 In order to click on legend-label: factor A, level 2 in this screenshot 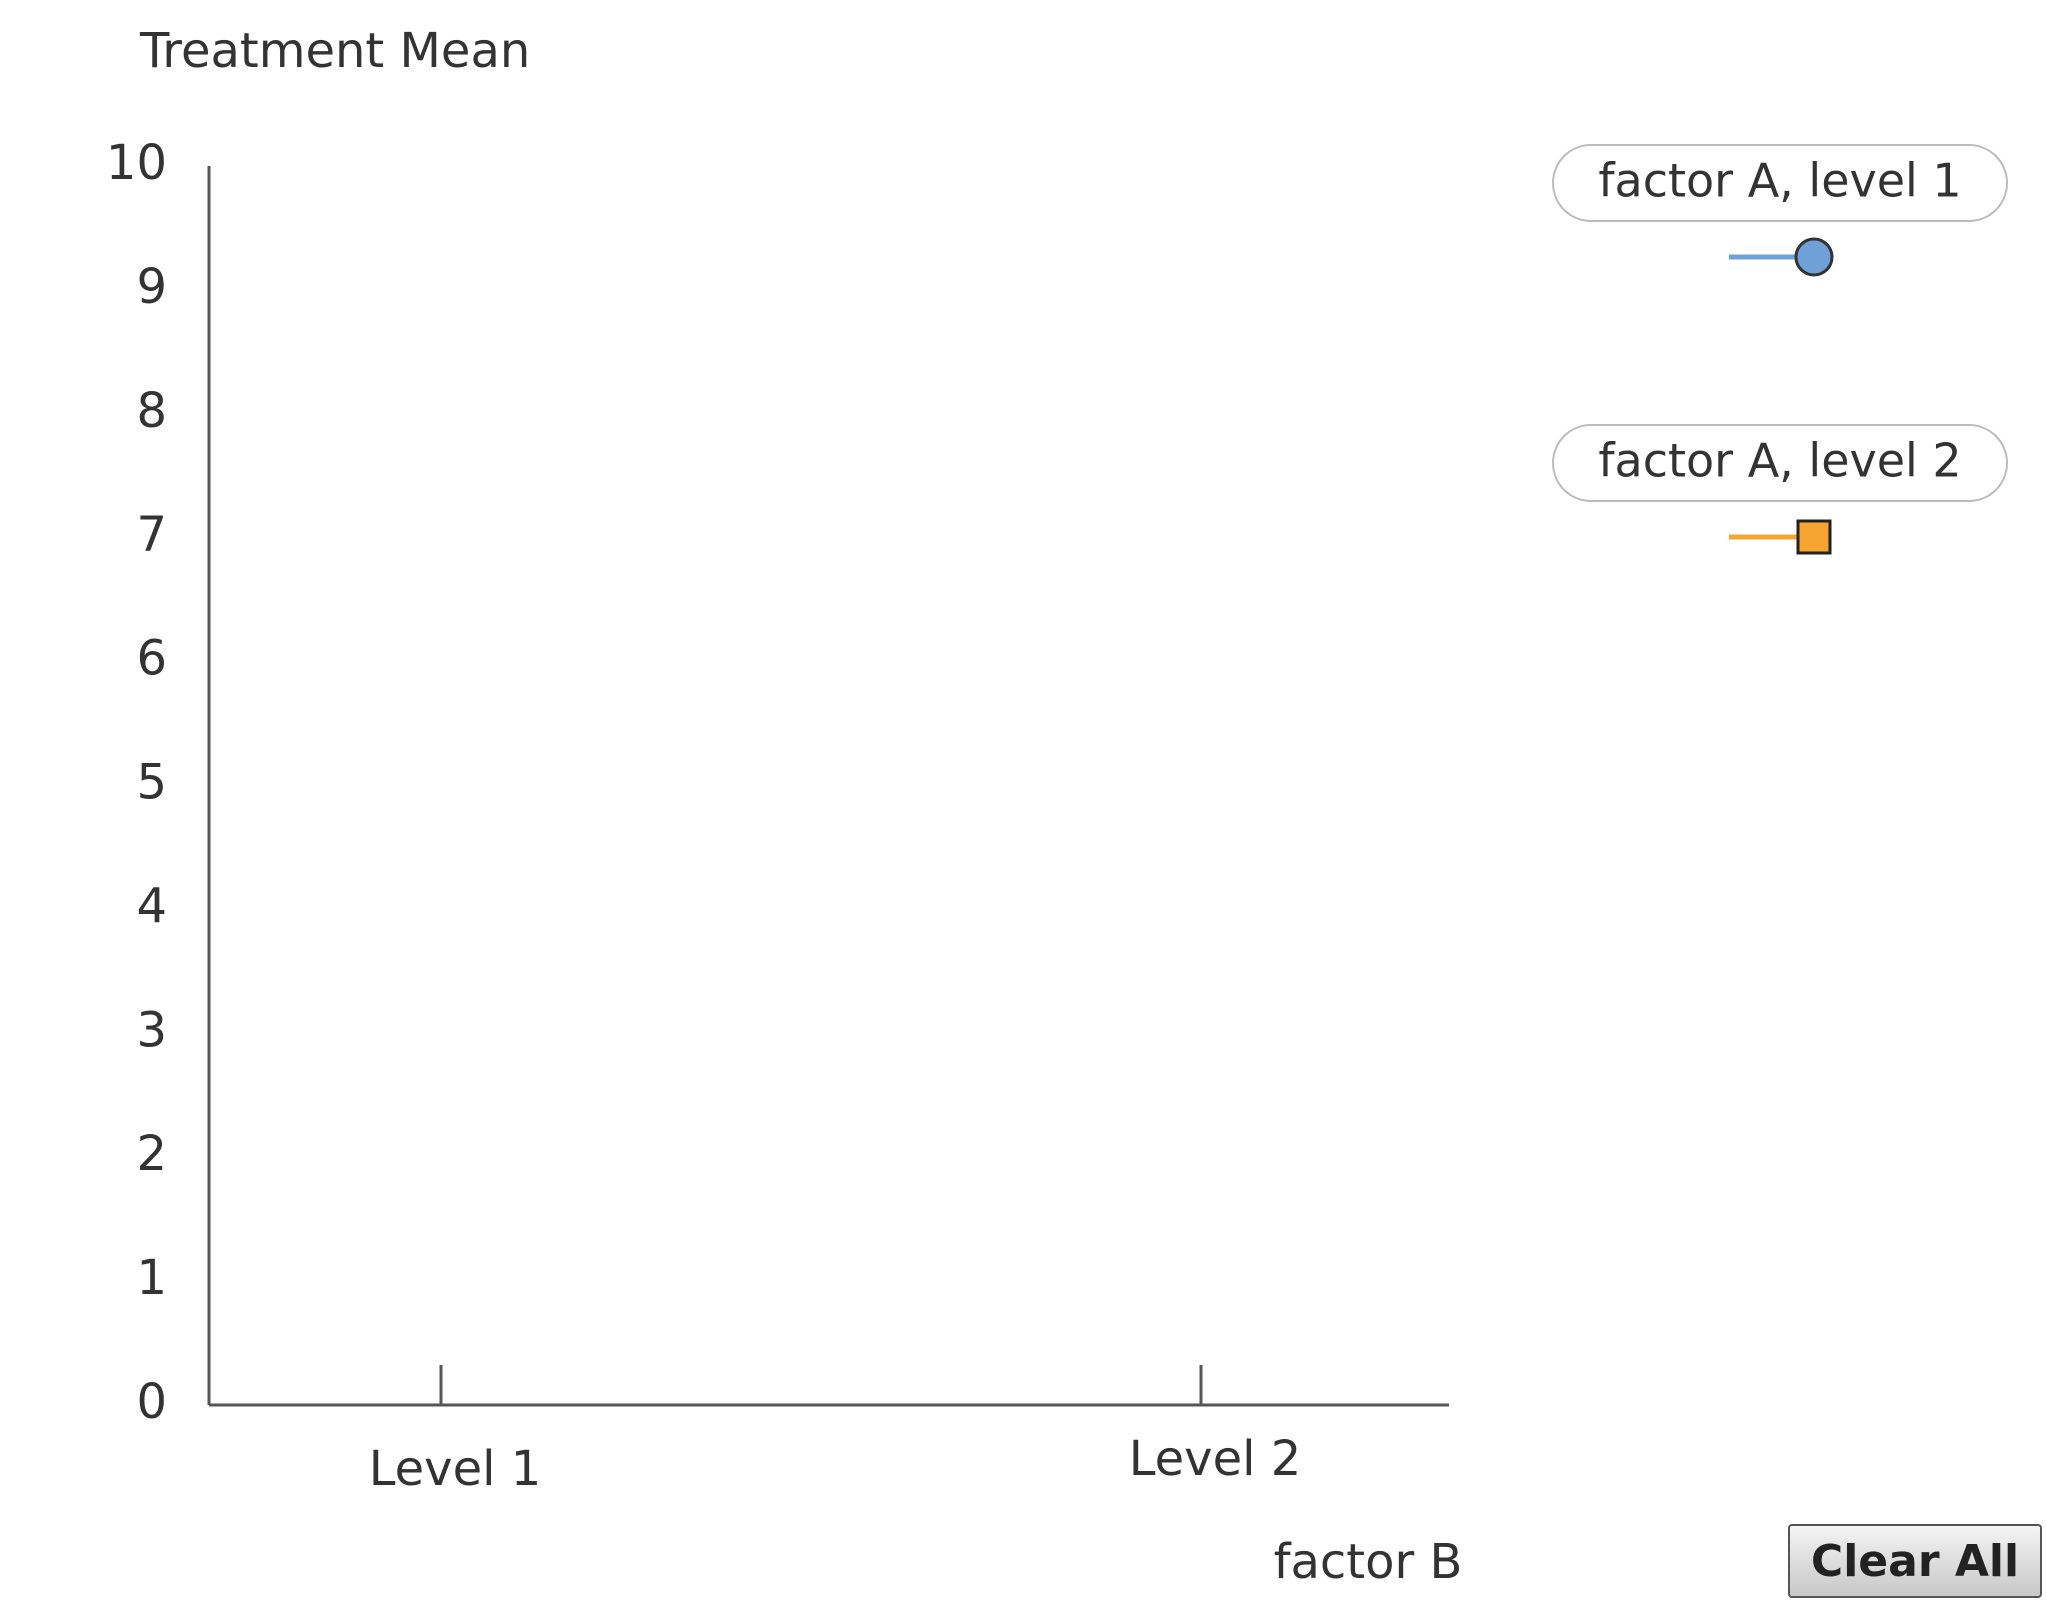, I will do `click(1779, 461)`.